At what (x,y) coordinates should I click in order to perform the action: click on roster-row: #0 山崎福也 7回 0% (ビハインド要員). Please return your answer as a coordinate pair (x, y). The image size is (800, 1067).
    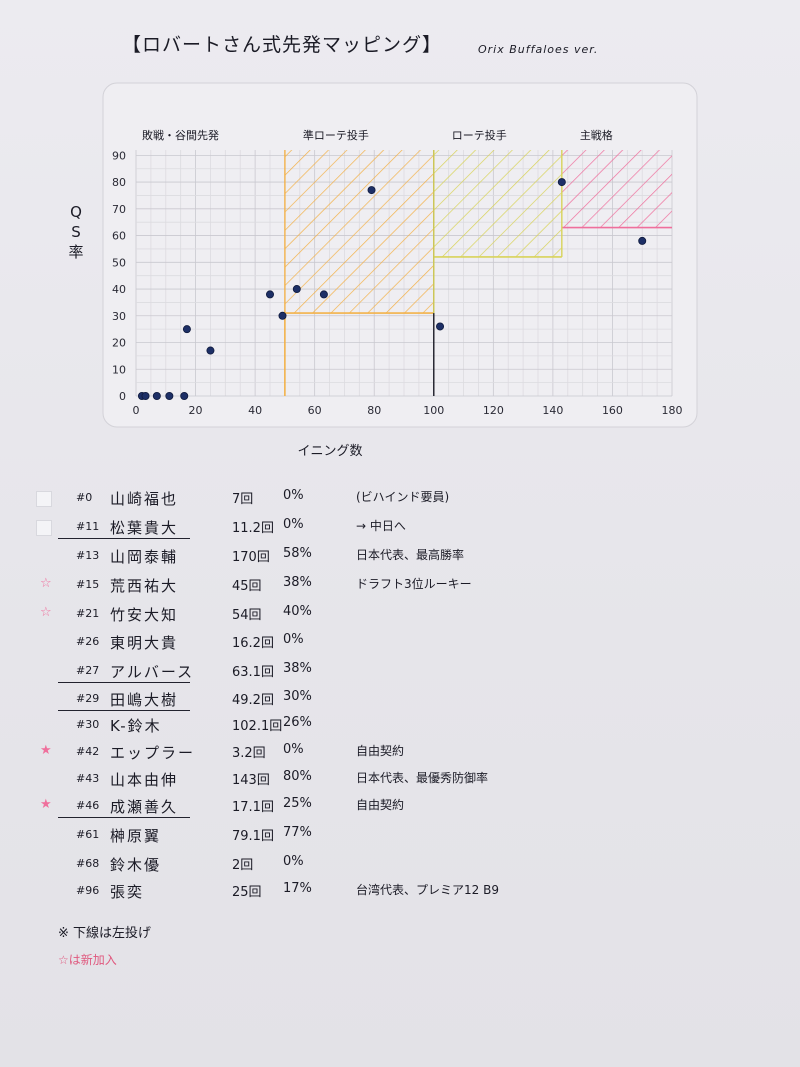
    Looking at the image, I should click on (400, 499).